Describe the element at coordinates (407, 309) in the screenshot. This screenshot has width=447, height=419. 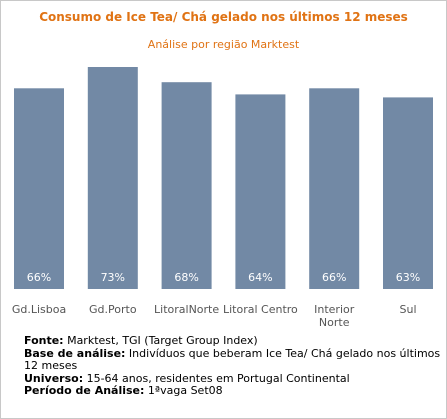
I see `x-tick-label: Sul` at that location.